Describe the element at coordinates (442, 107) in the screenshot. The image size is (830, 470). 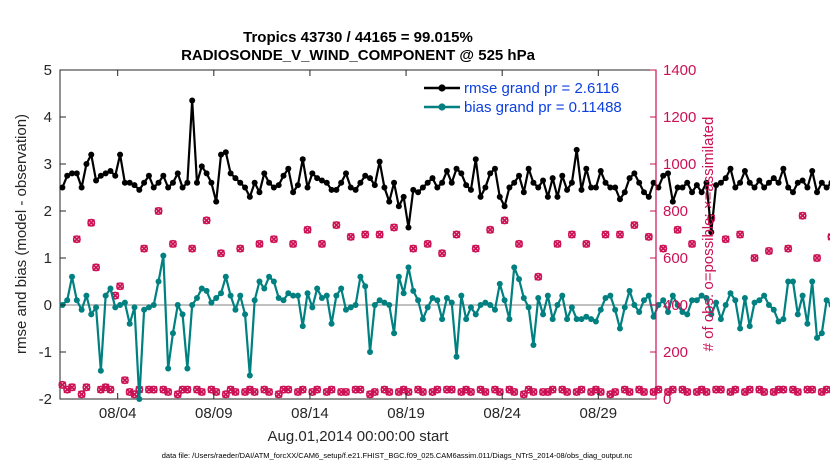
I see `legend-bias-marker` at that location.